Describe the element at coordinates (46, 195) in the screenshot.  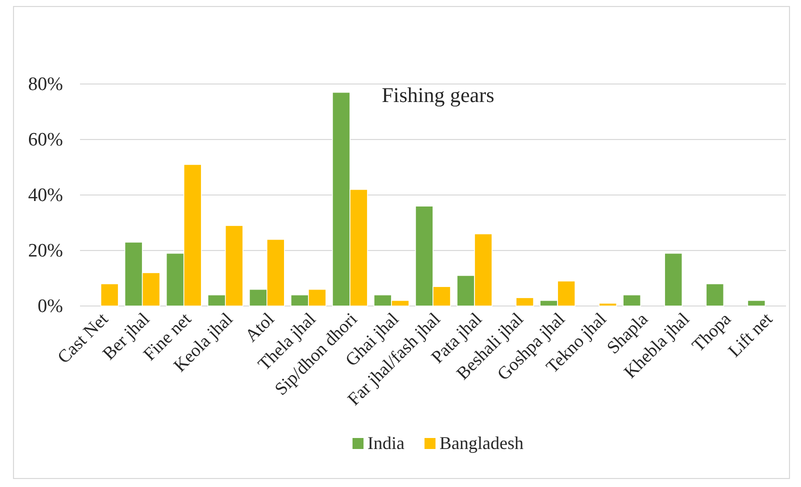
I see `y-tick-label: 40%` at that location.